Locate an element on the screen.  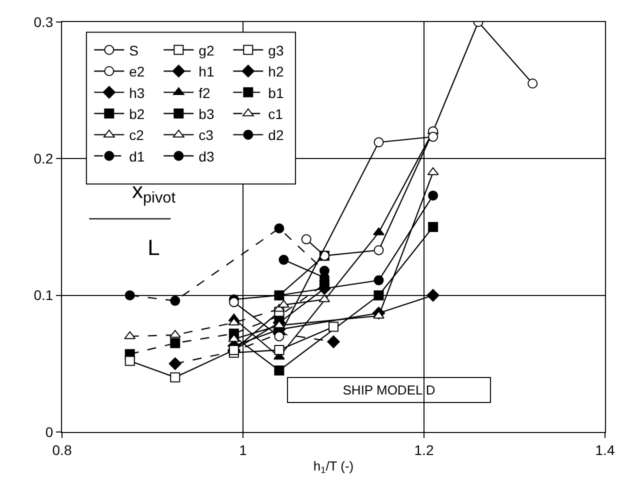
legend-label: b2 is located at coordinates (137, 114).